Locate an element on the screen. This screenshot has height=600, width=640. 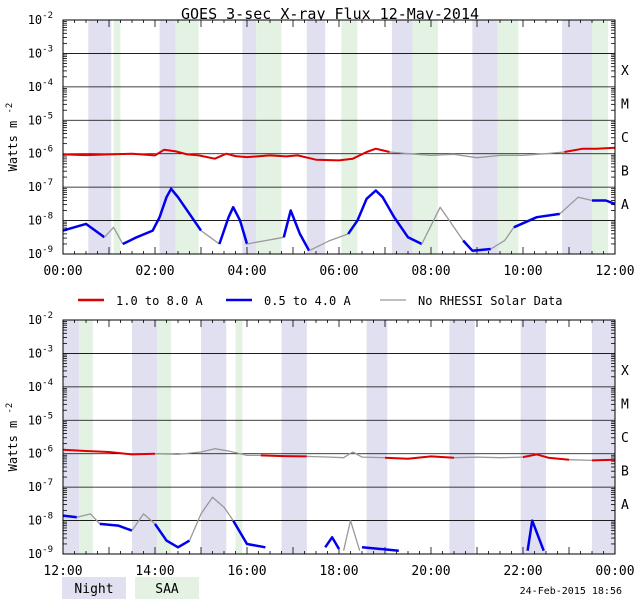
flare-class-label: C is located at coordinates (625, 438).